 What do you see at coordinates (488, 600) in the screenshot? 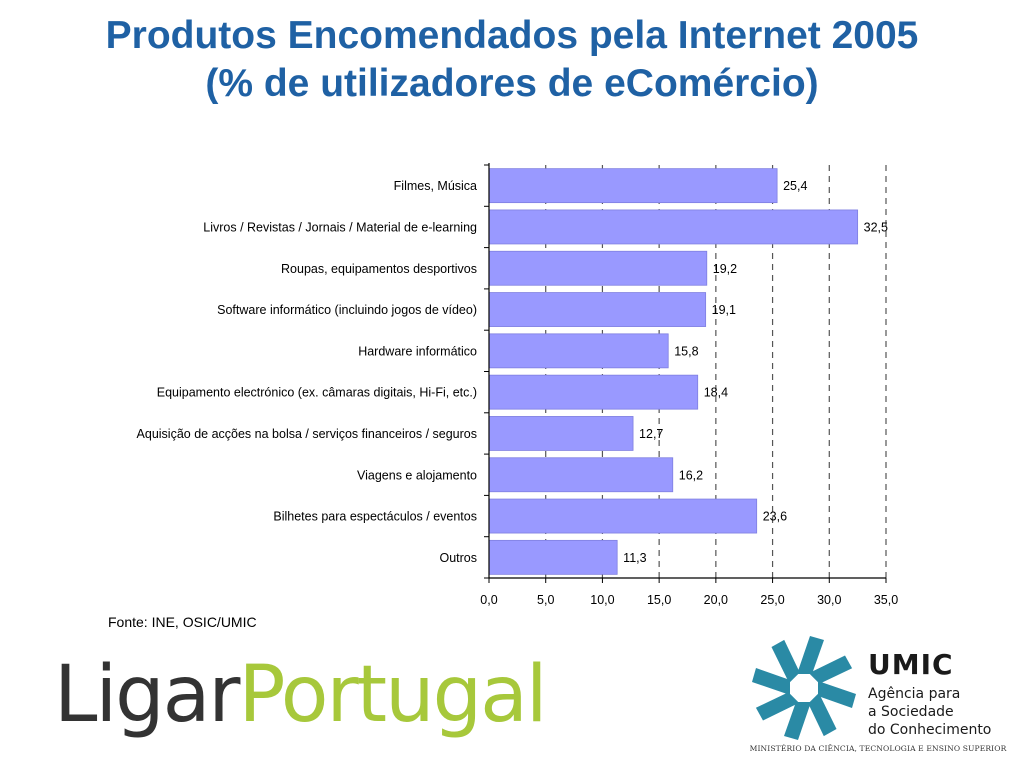
I see `x-tick-label: 0,0` at bounding box center [488, 600].